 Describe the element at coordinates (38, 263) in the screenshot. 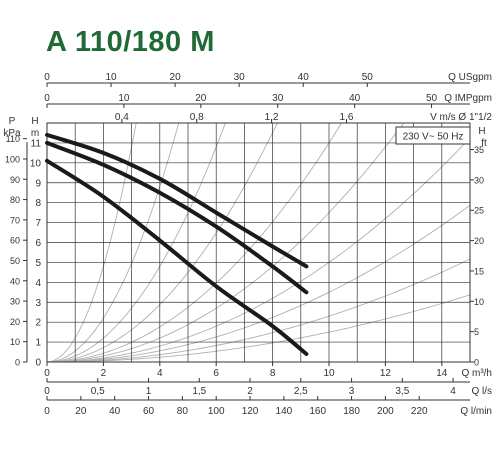

I see `head-axis-tick-label: 5` at that location.